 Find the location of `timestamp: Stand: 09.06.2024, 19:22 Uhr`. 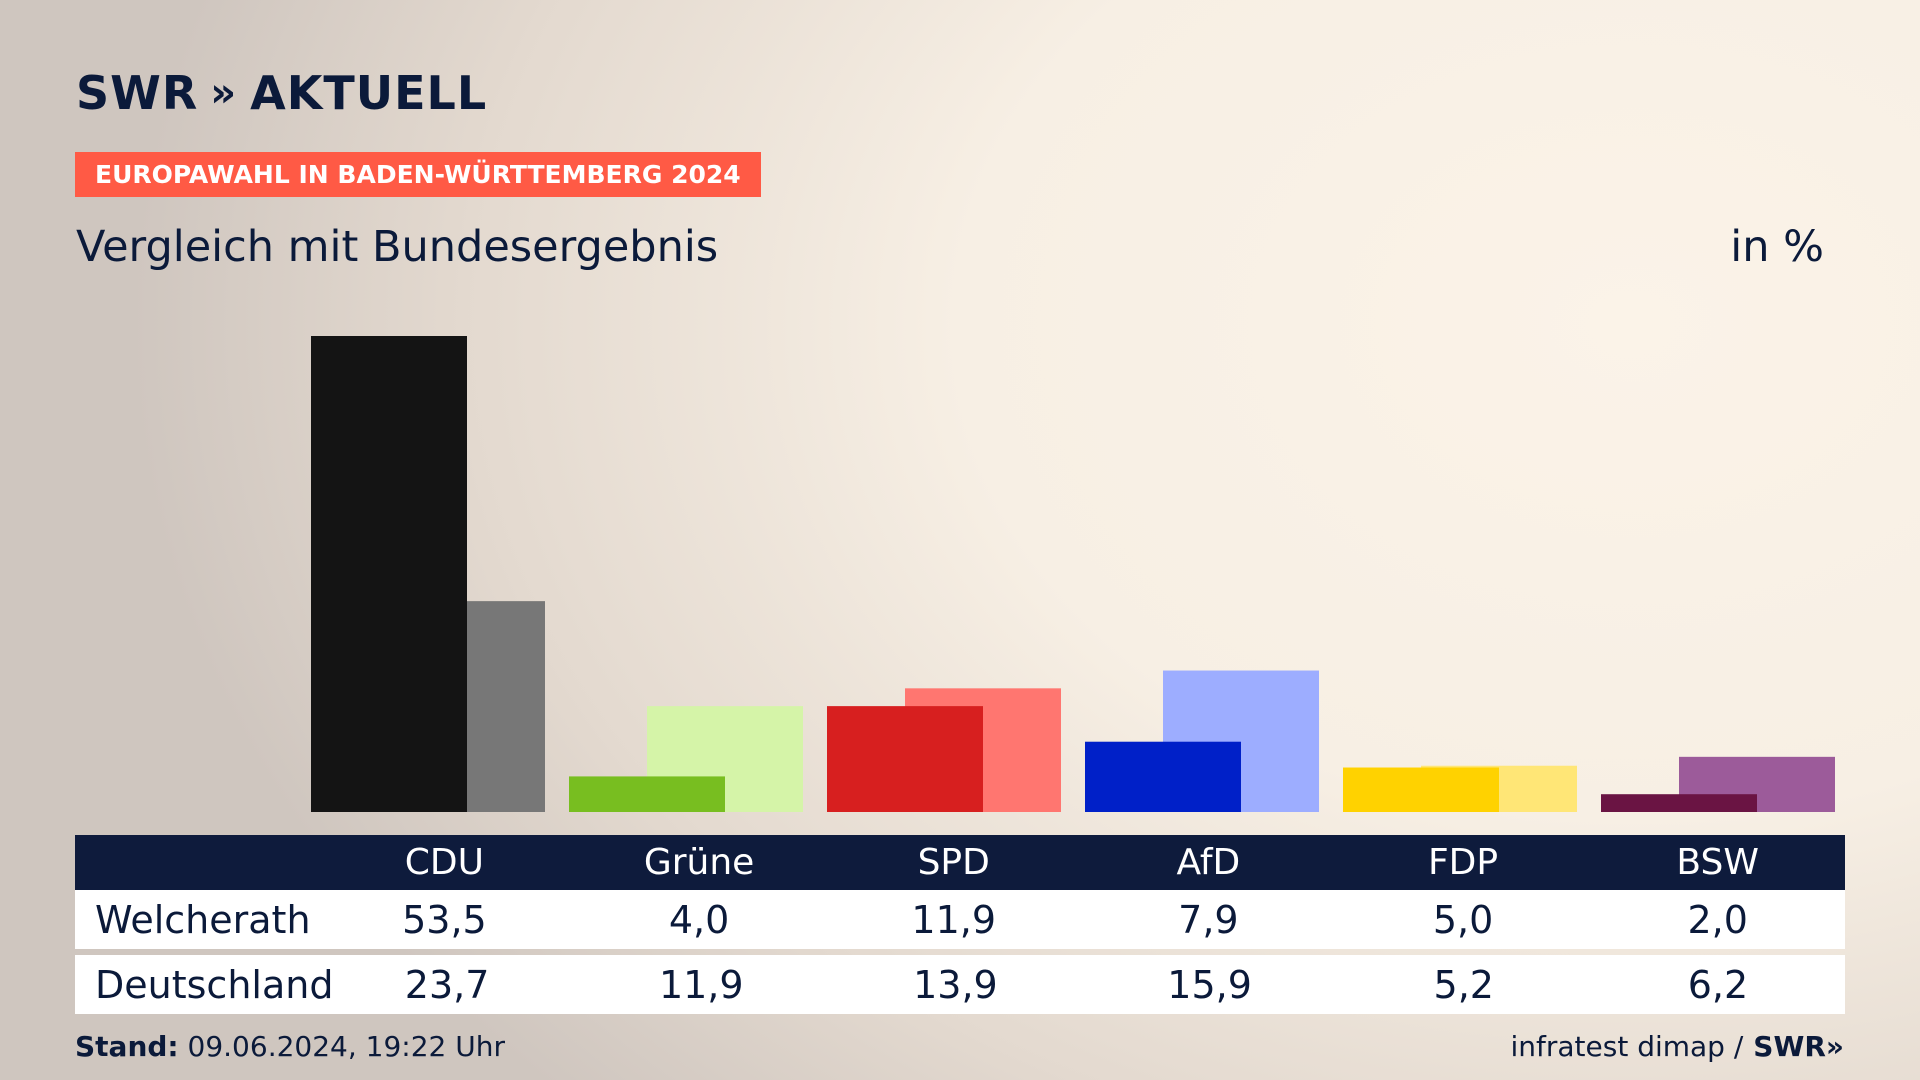

timestamp: Stand: 09.06.2024, 19:22 Uhr is located at coordinates (290, 1046).